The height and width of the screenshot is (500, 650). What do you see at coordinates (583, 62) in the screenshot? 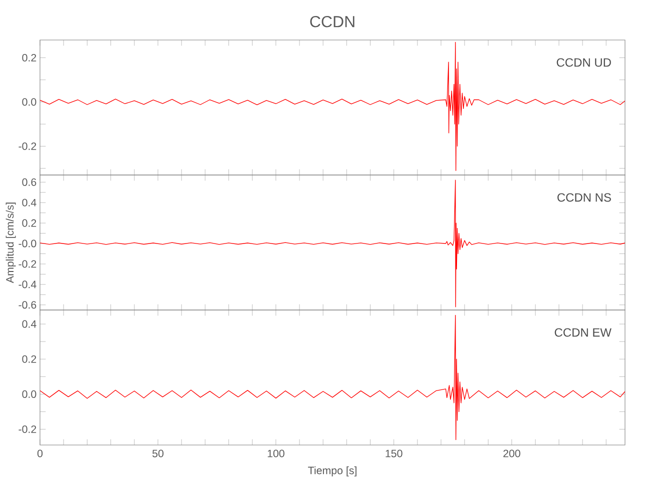
I see `annotation: CCDN UD` at bounding box center [583, 62].